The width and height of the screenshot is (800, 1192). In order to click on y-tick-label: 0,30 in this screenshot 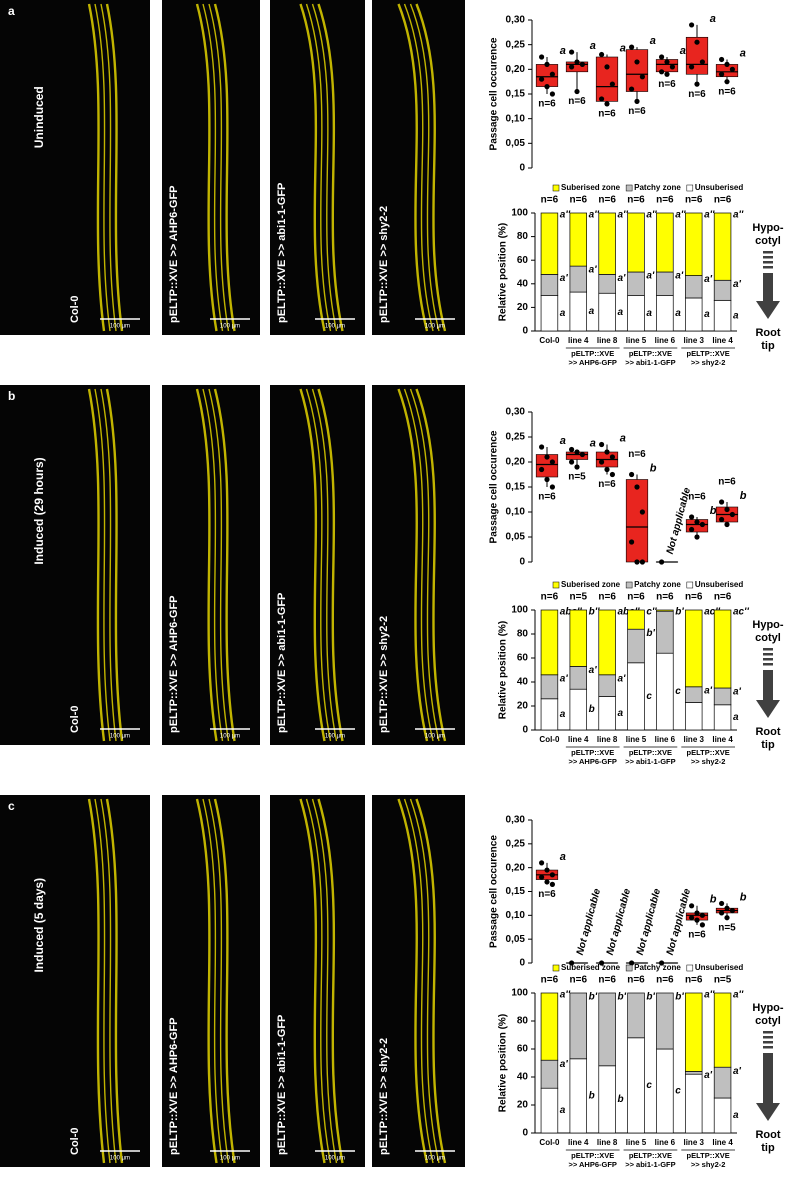, I will do `click(516, 20)`.